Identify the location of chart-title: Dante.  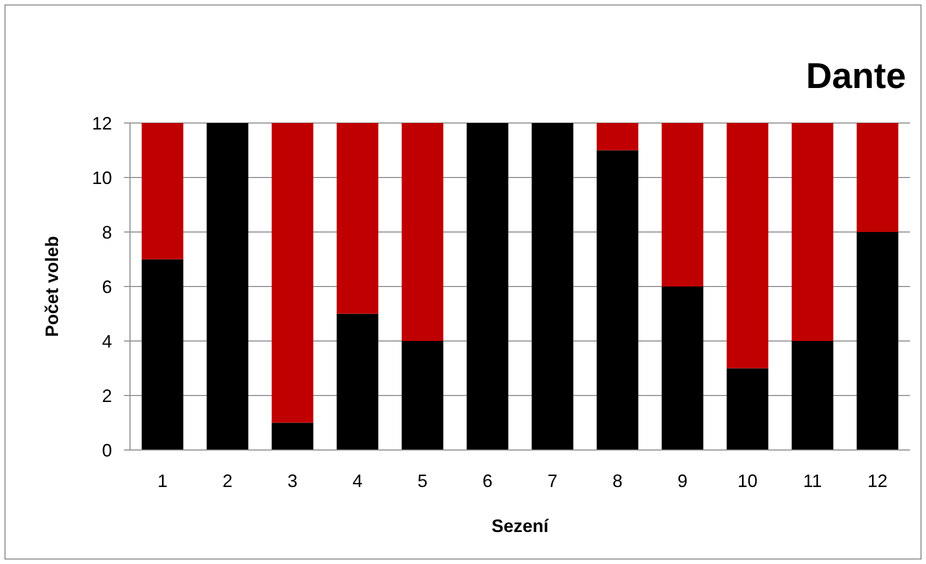
(856, 75).